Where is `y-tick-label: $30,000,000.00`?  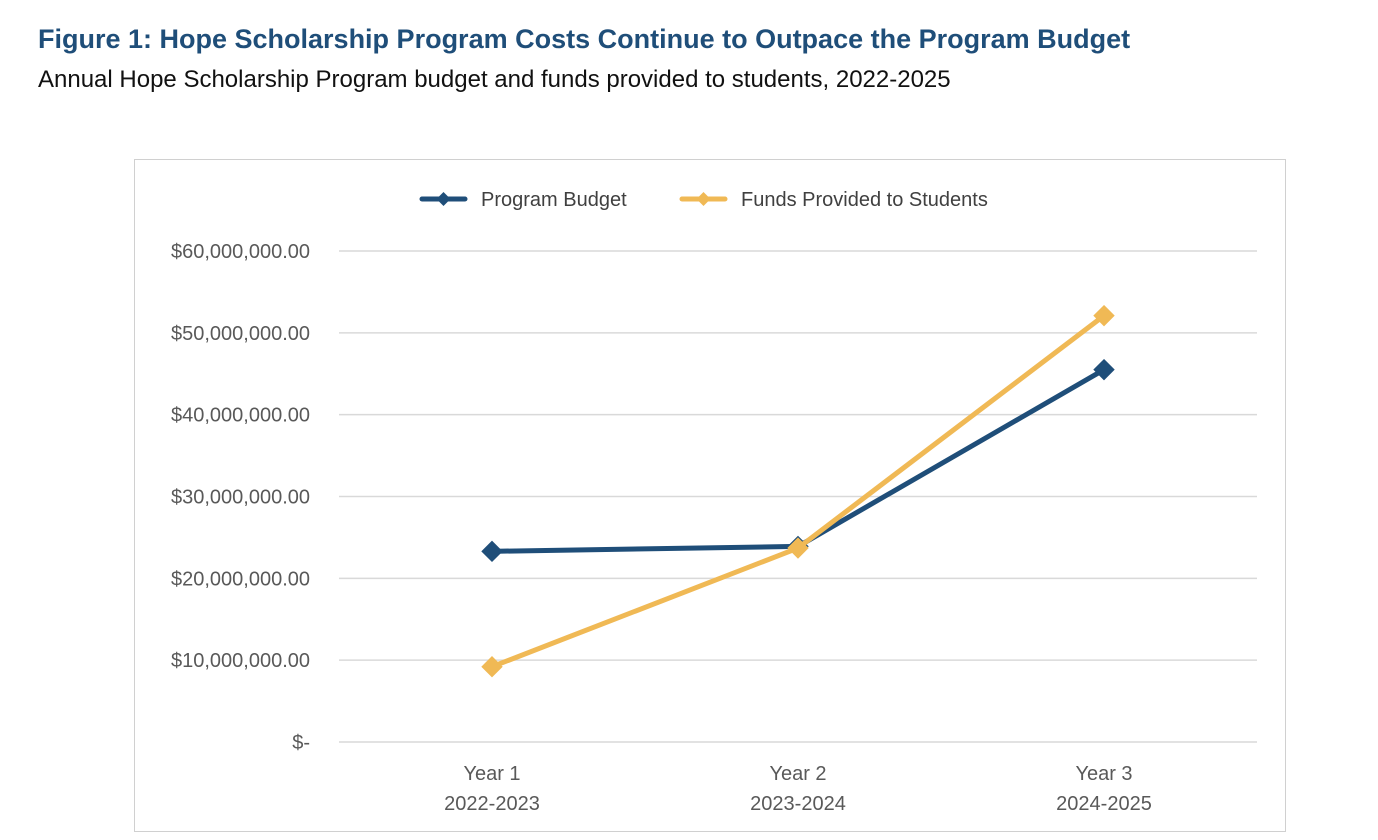
y-tick-label: $30,000,000.00 is located at coordinates (240, 498).